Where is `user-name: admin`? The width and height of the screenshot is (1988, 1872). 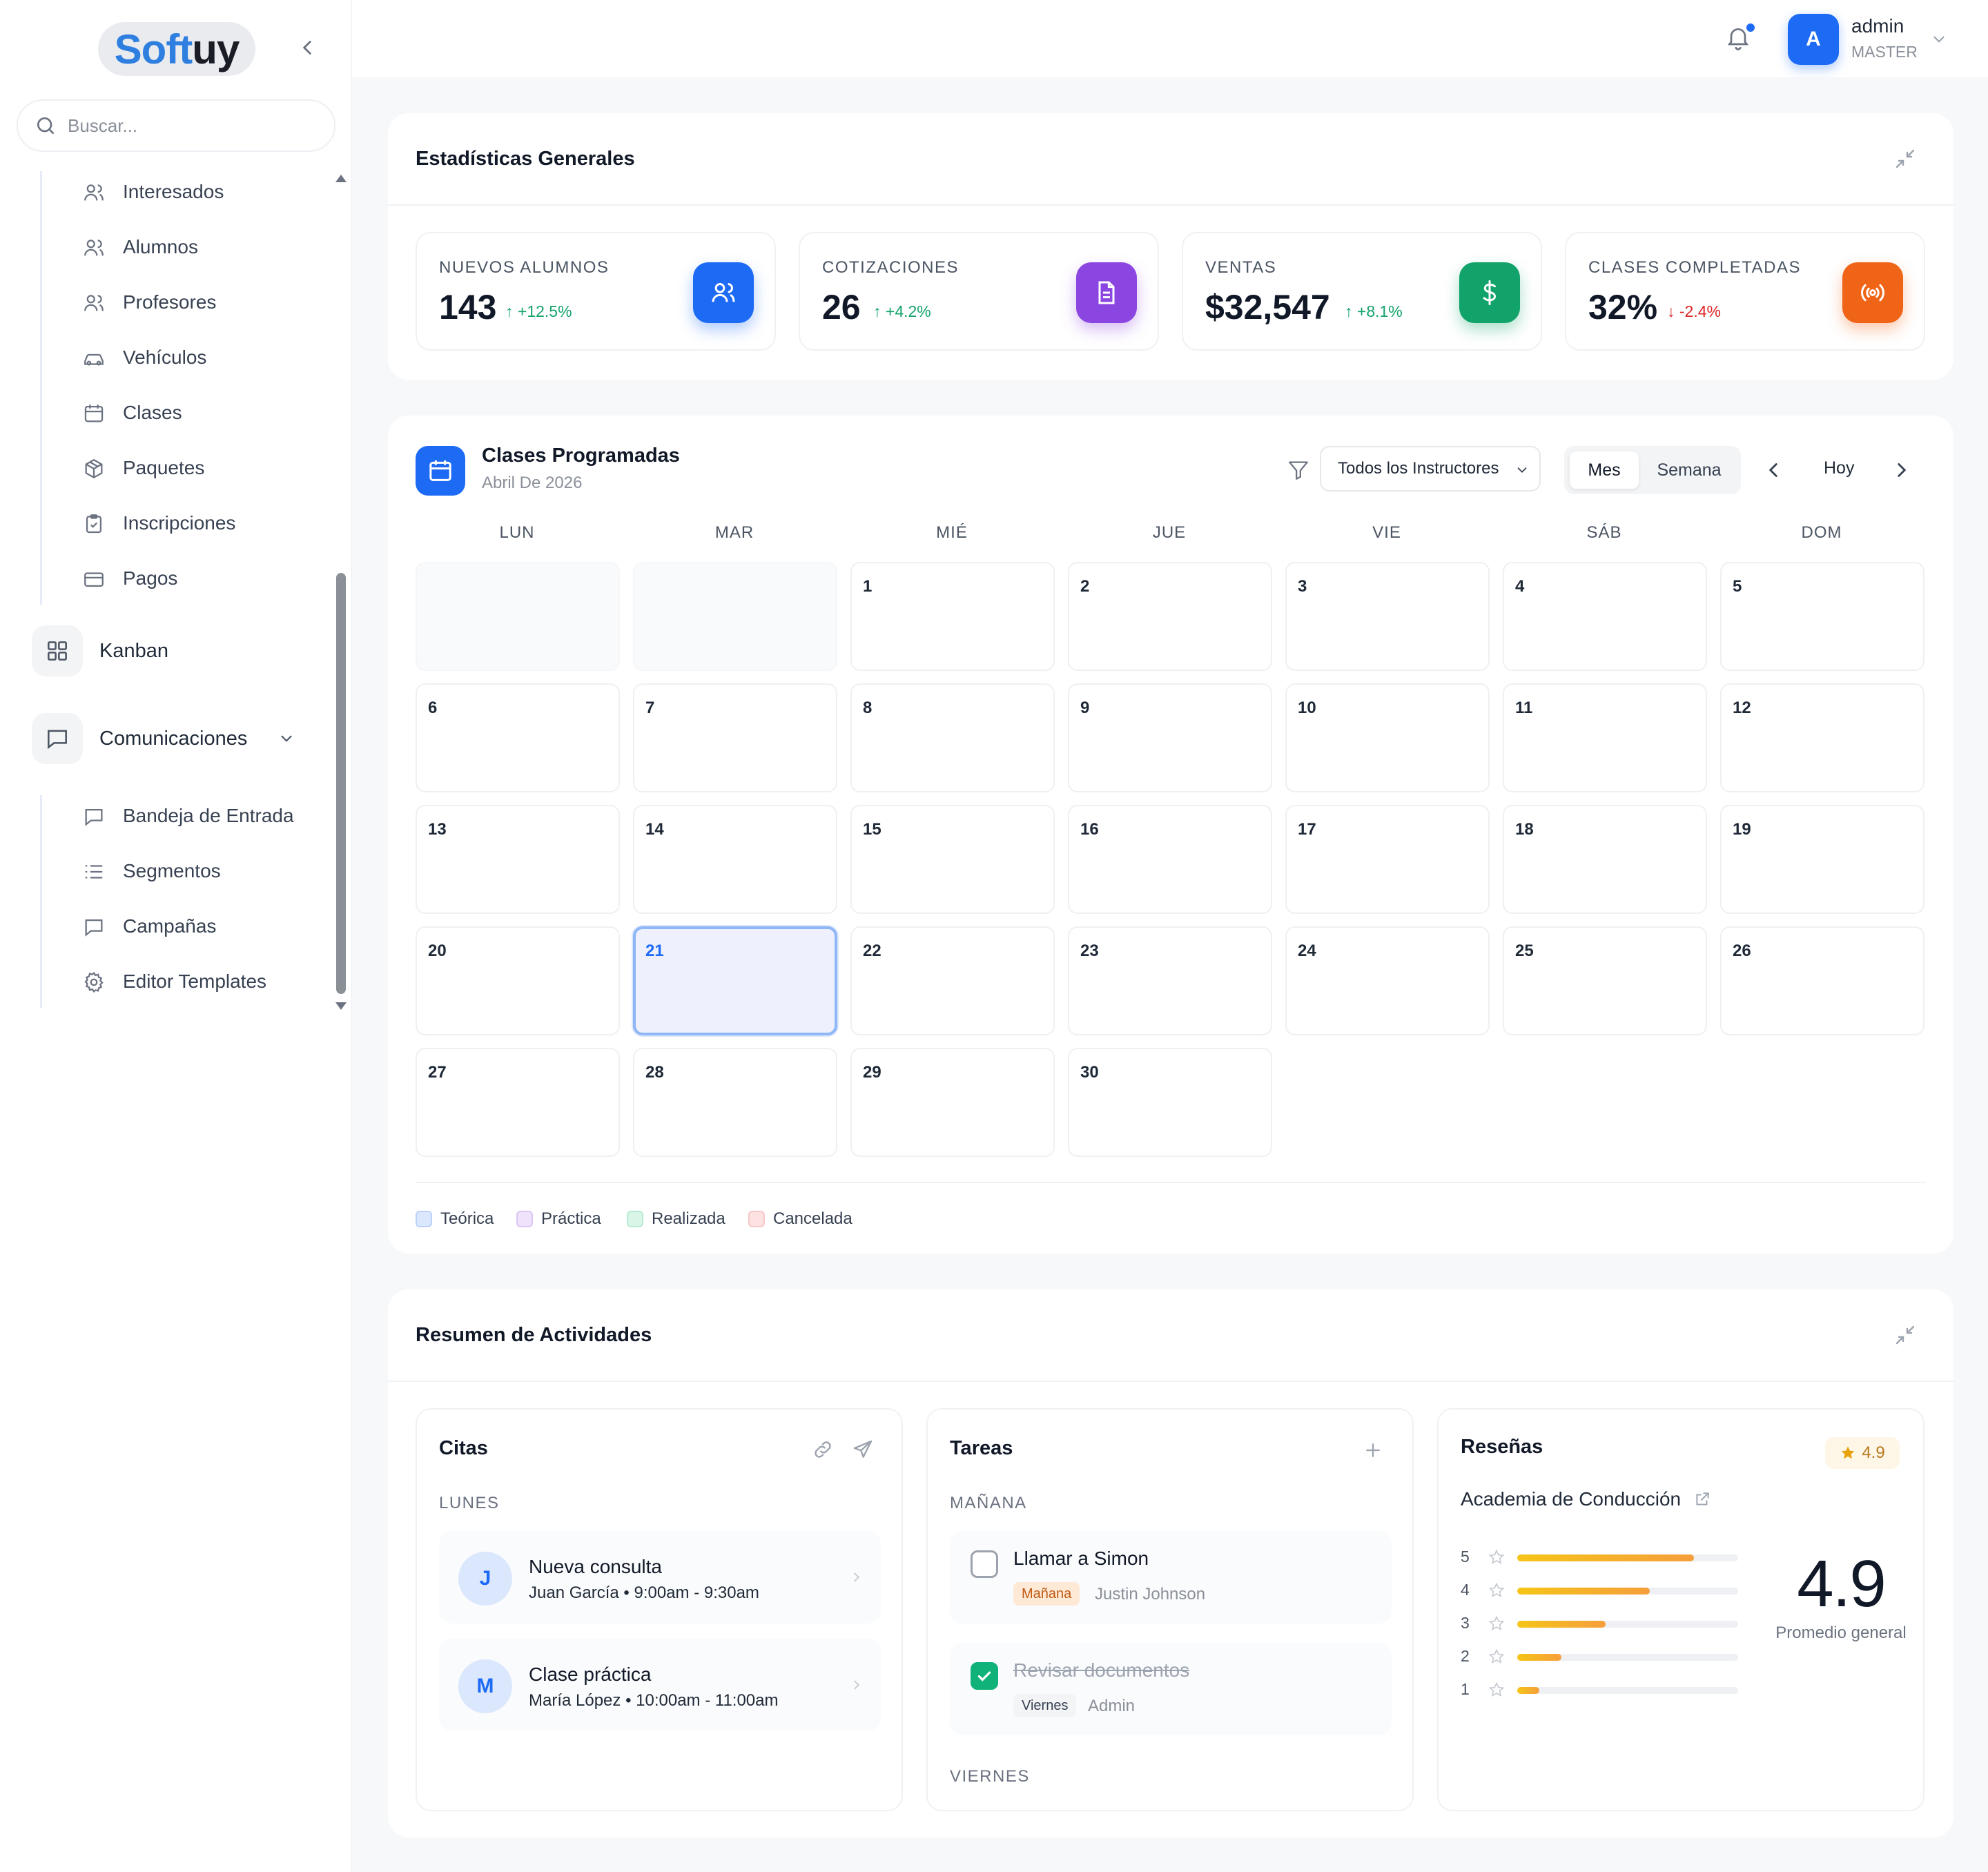
user-name: admin is located at coordinates (1877, 26).